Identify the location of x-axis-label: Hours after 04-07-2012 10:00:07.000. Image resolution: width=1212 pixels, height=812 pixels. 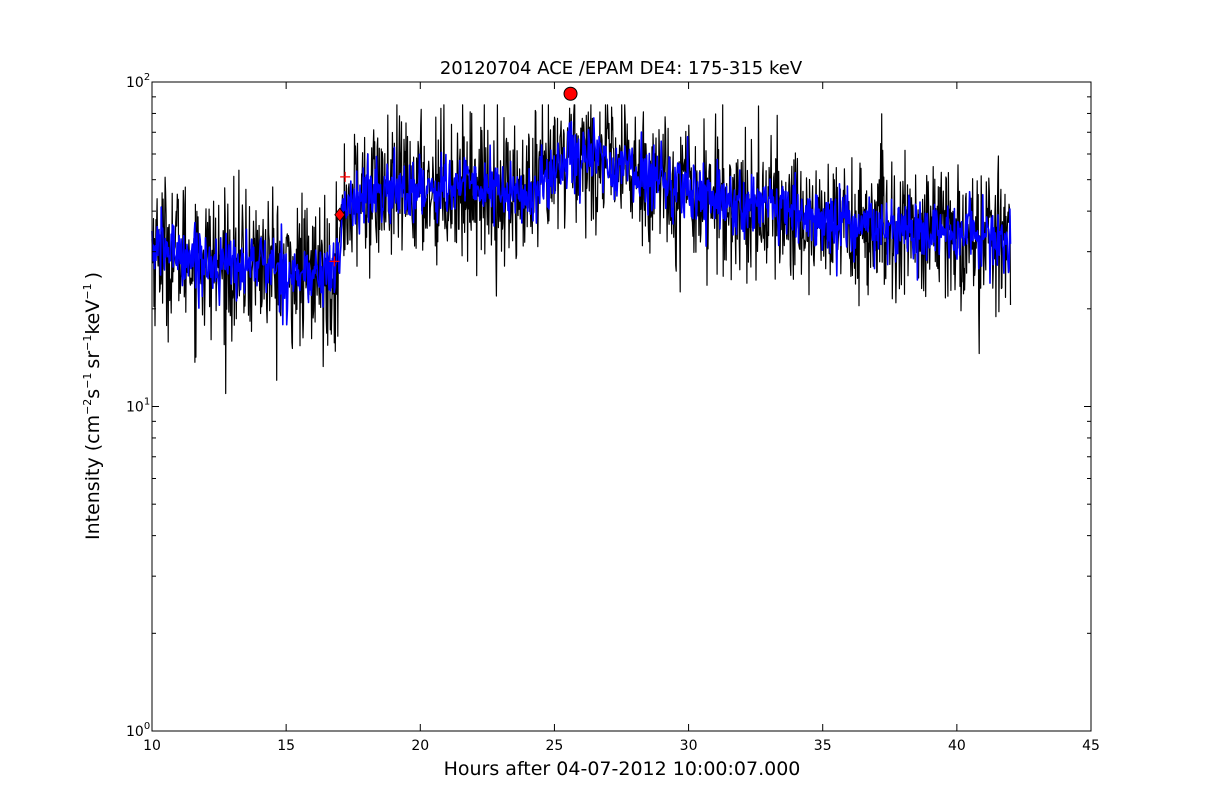
(622, 769).